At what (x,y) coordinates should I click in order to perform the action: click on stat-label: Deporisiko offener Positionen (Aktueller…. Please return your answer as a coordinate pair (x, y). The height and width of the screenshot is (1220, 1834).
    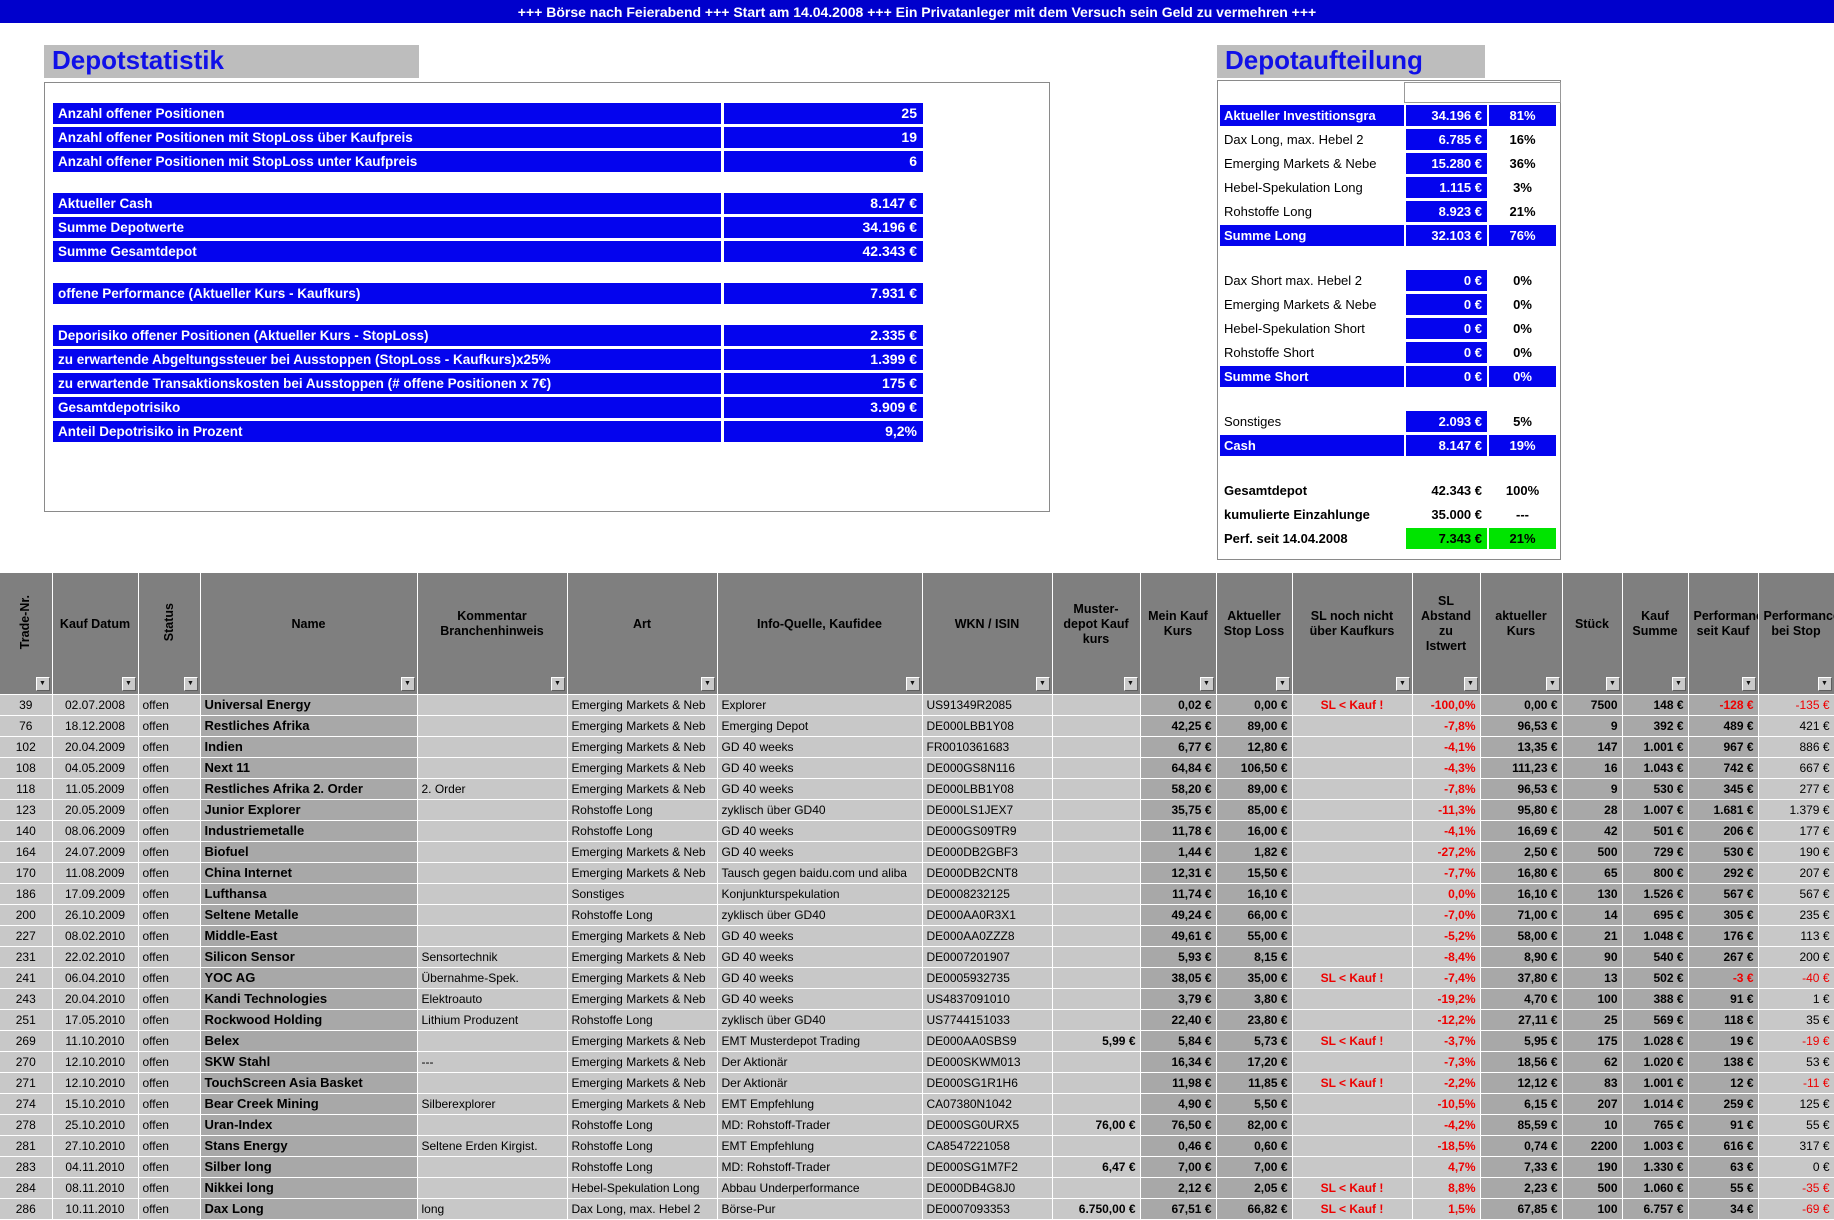
    Looking at the image, I should click on (387, 335).